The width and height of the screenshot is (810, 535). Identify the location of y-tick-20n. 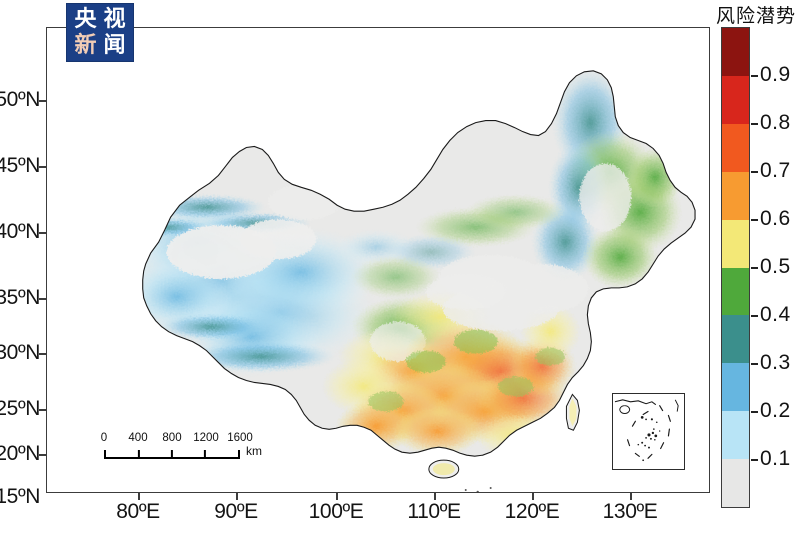
(42, 455).